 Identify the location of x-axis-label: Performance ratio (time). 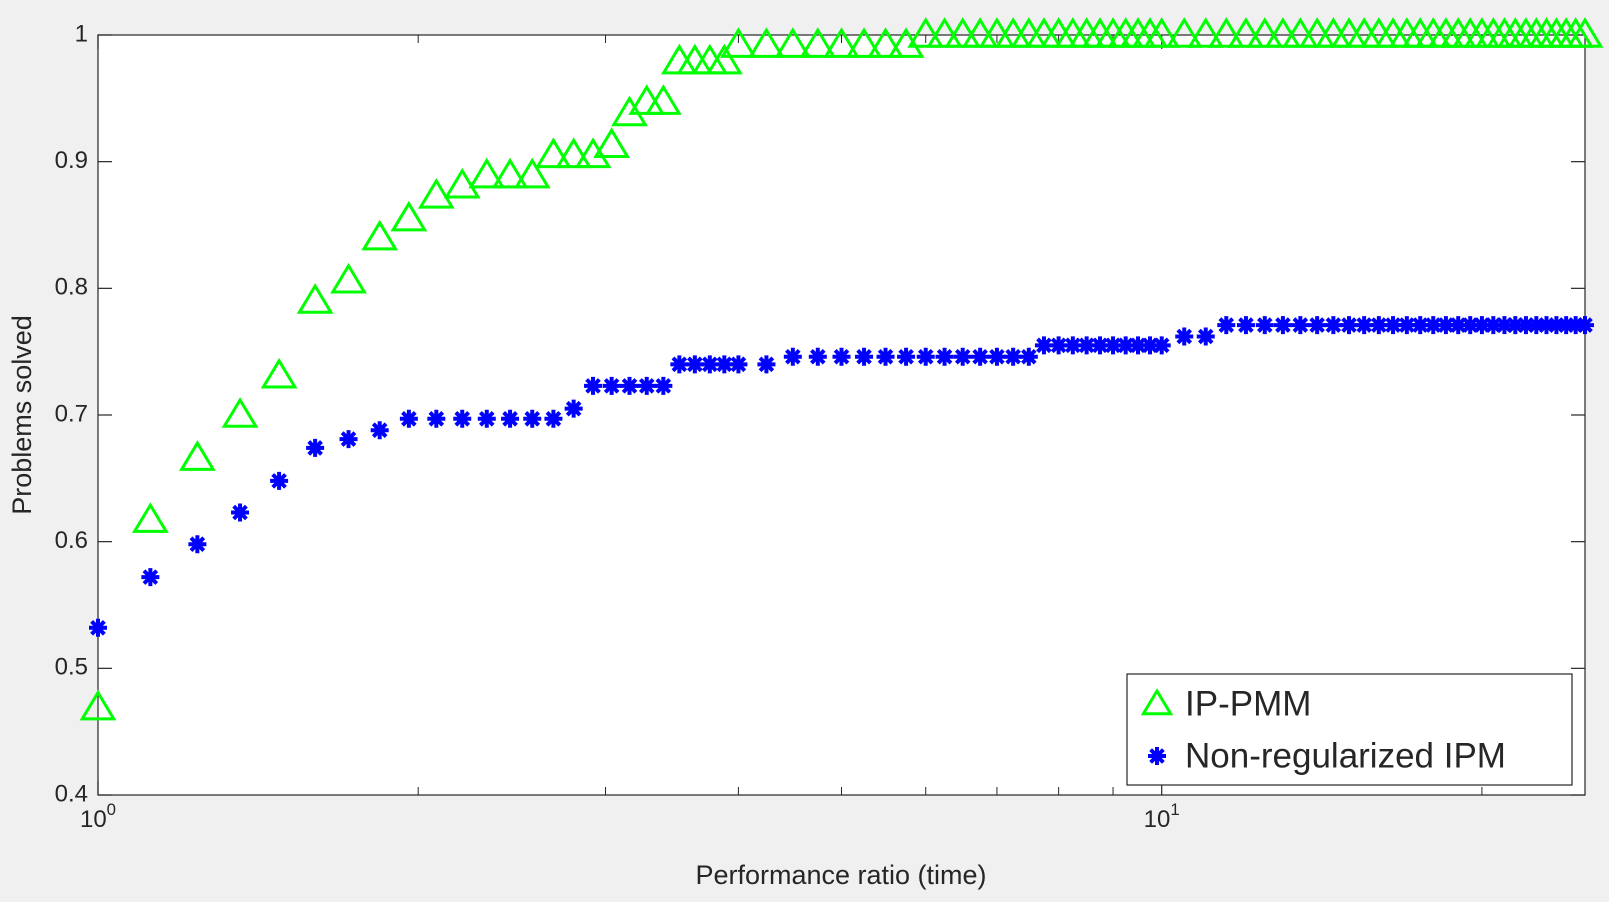
(840, 875).